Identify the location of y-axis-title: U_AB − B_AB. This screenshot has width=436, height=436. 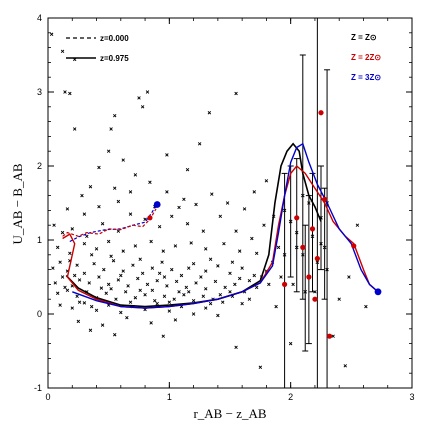
(17, 203).